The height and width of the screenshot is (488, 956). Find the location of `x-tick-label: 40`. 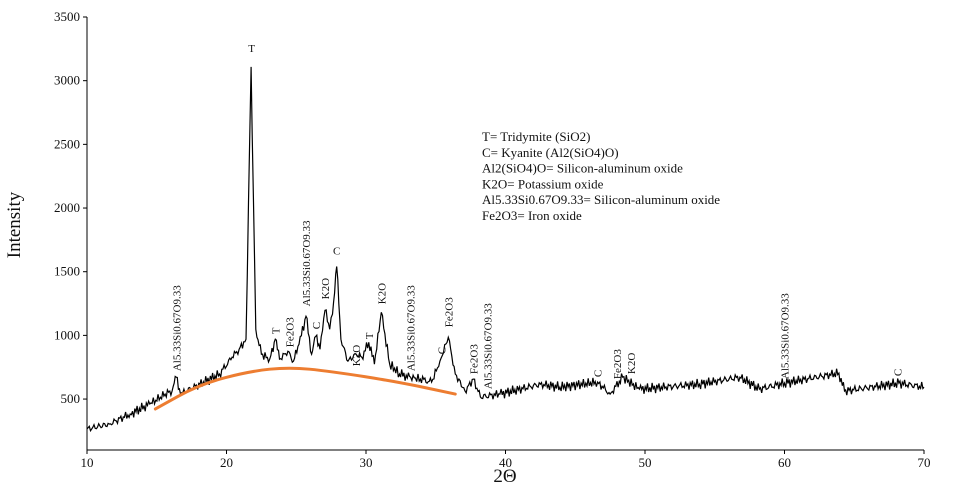

x-tick-label: 40 is located at coordinates (505, 462).